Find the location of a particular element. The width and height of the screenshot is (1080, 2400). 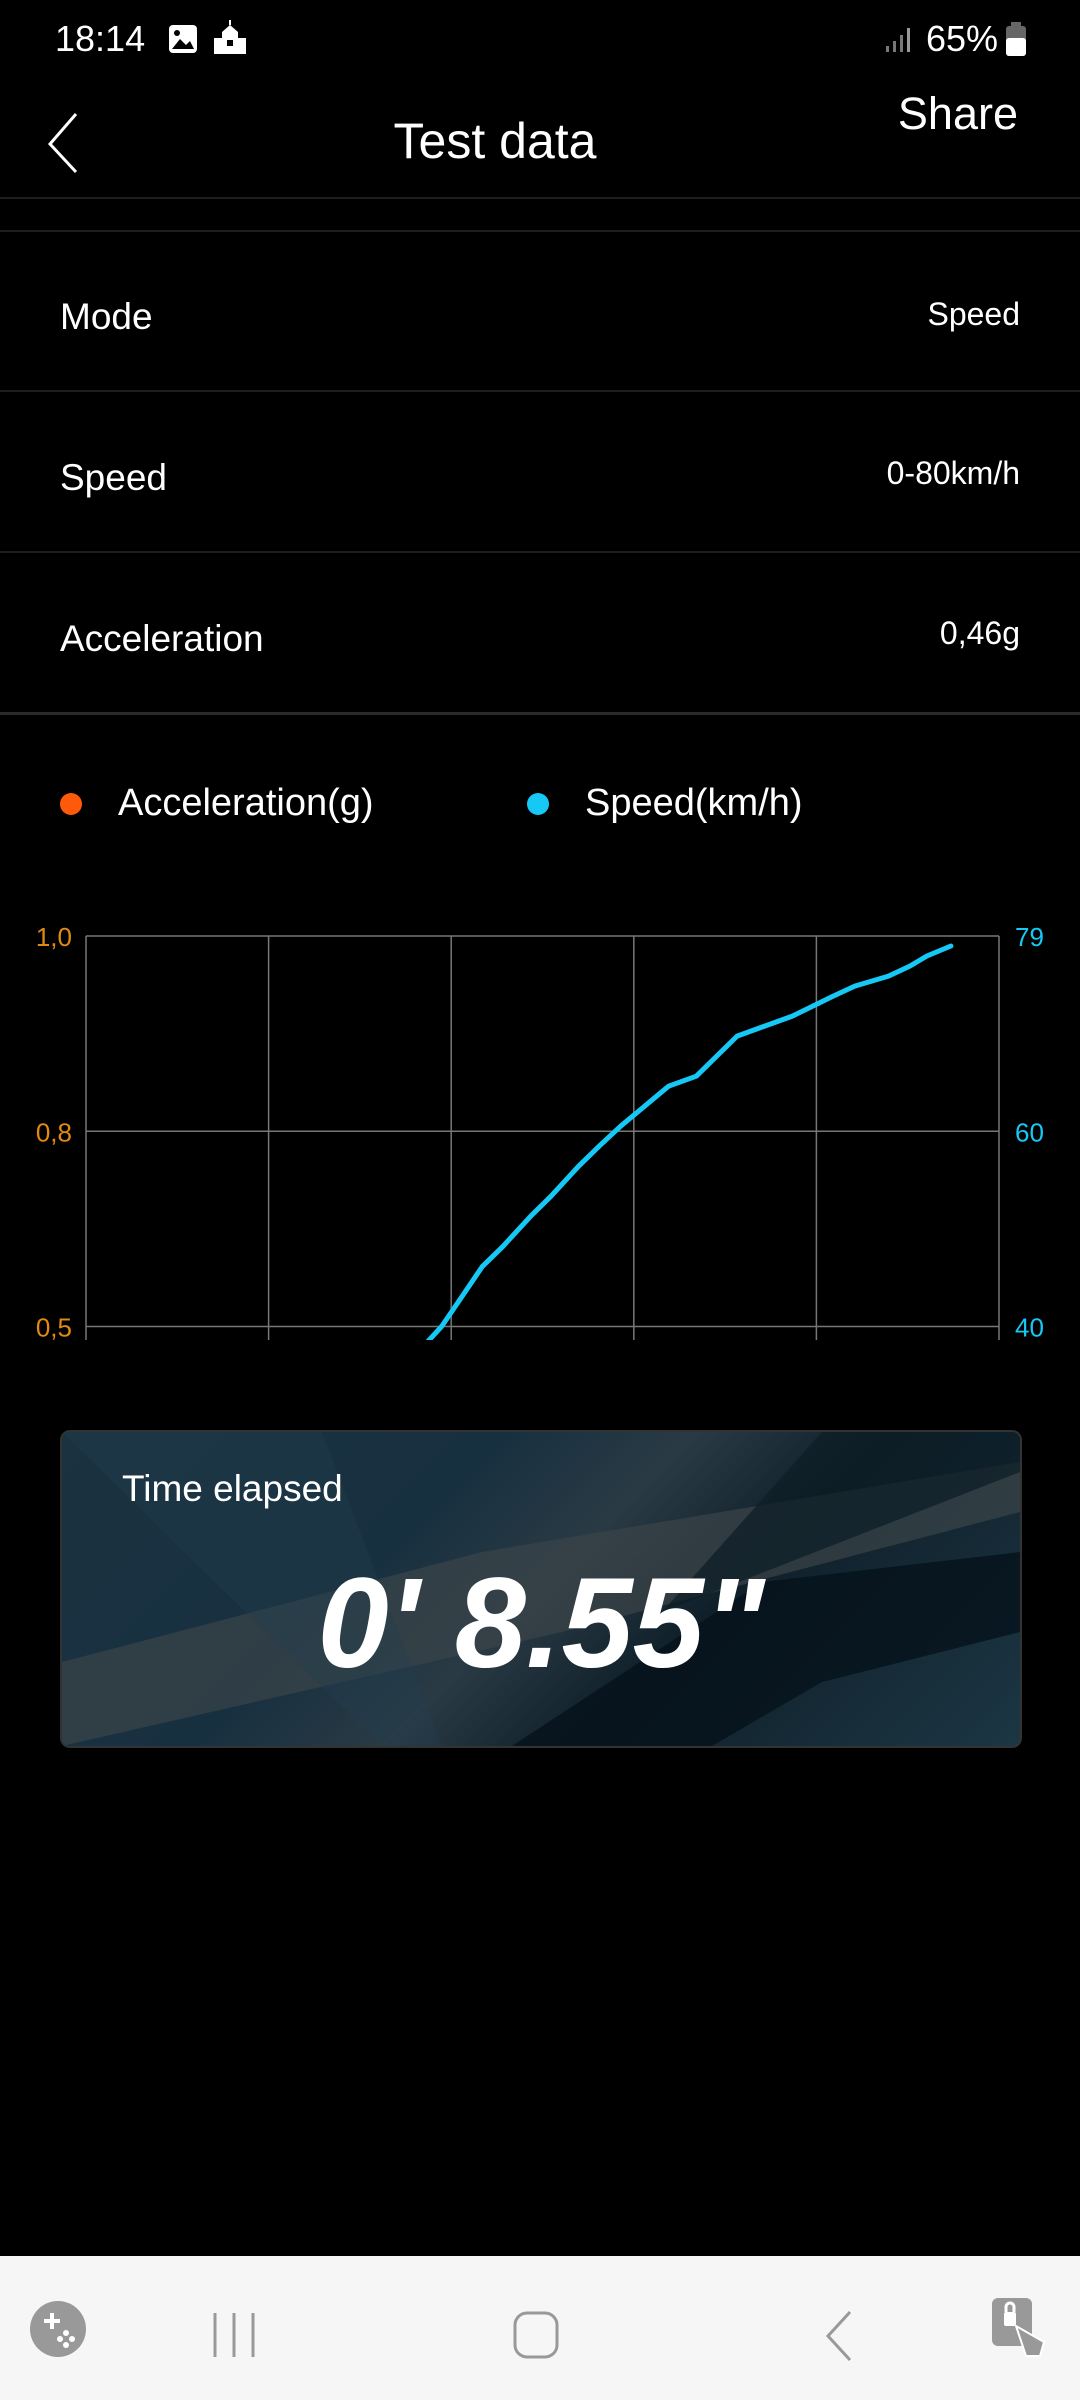

row-label: Mode is located at coordinates (106, 316).